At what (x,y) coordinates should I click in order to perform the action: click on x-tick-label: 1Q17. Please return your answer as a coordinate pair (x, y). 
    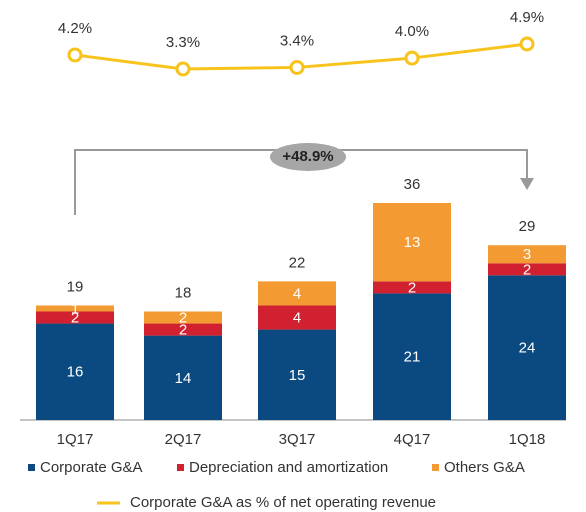
    Looking at the image, I should click on (75, 439).